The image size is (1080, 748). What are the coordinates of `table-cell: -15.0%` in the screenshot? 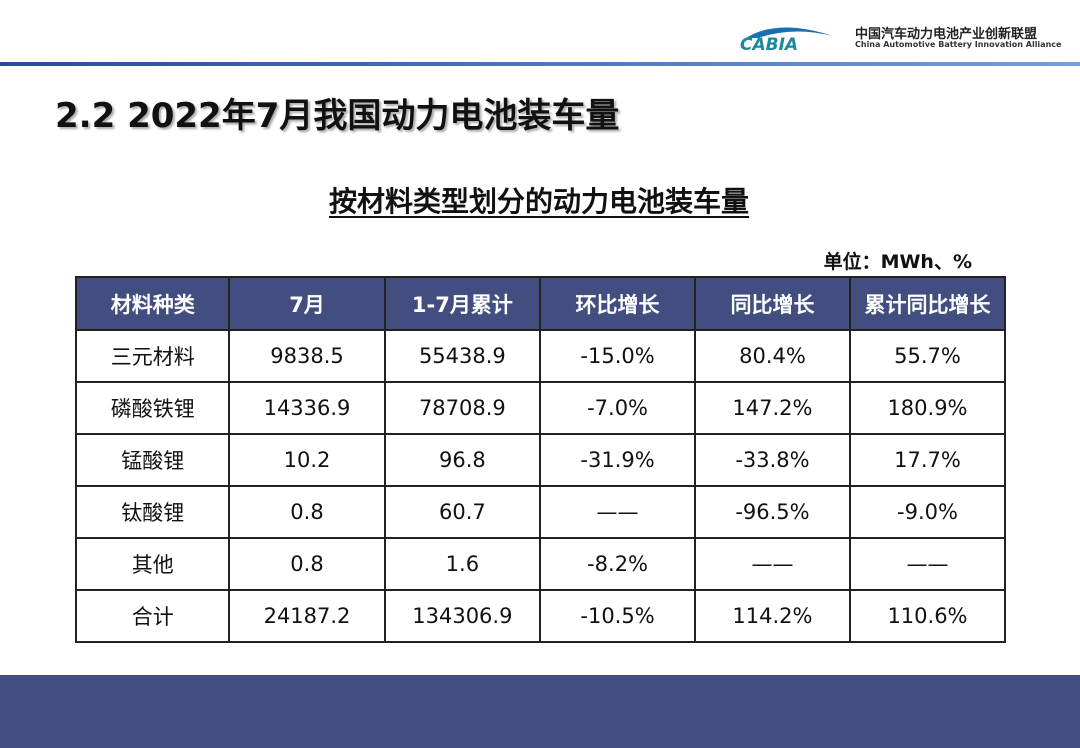 It's located at (617, 356).